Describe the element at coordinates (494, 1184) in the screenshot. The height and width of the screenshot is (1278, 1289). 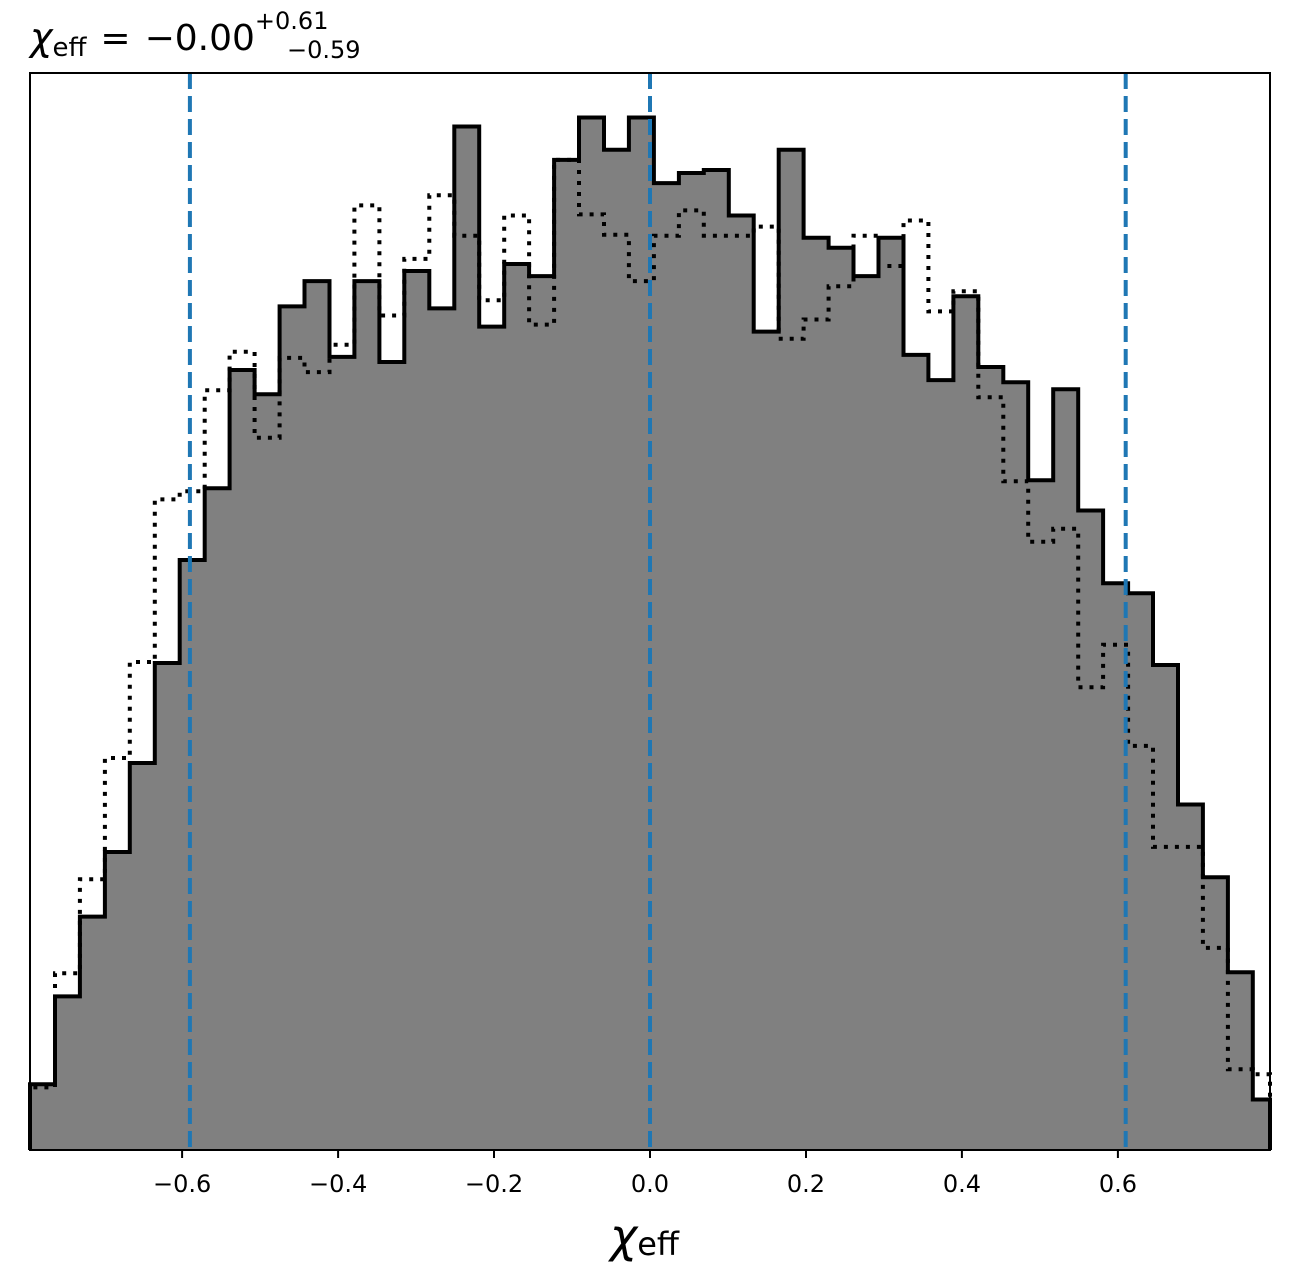
I see `x-tick-label: −0.2` at that location.